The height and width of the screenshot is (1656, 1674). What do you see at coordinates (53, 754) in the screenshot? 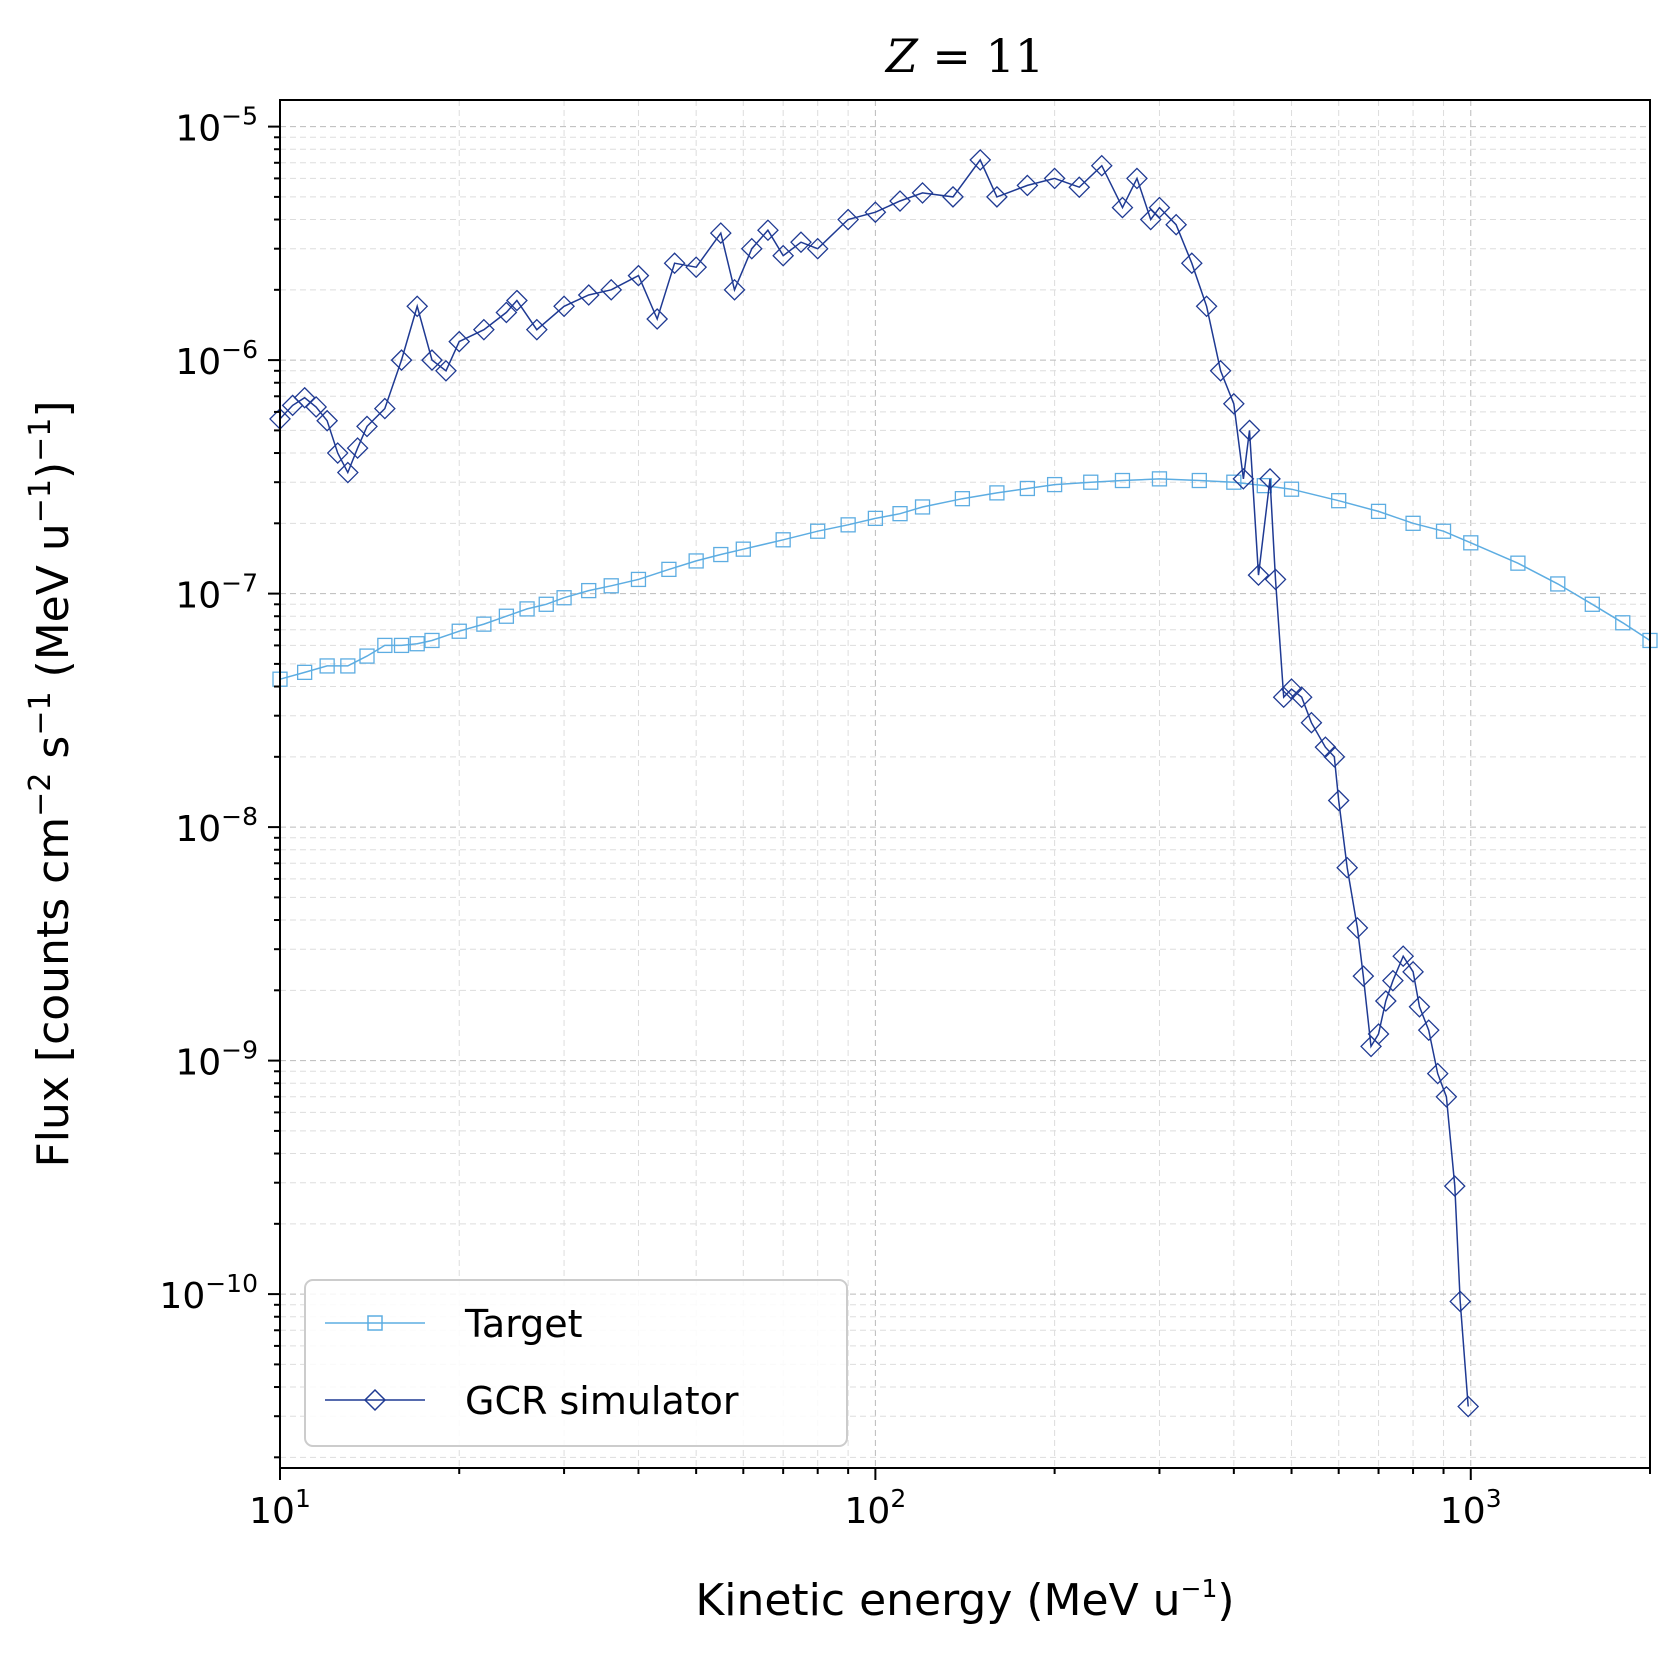
I see `y-axis-label-part: s` at bounding box center [53, 754].